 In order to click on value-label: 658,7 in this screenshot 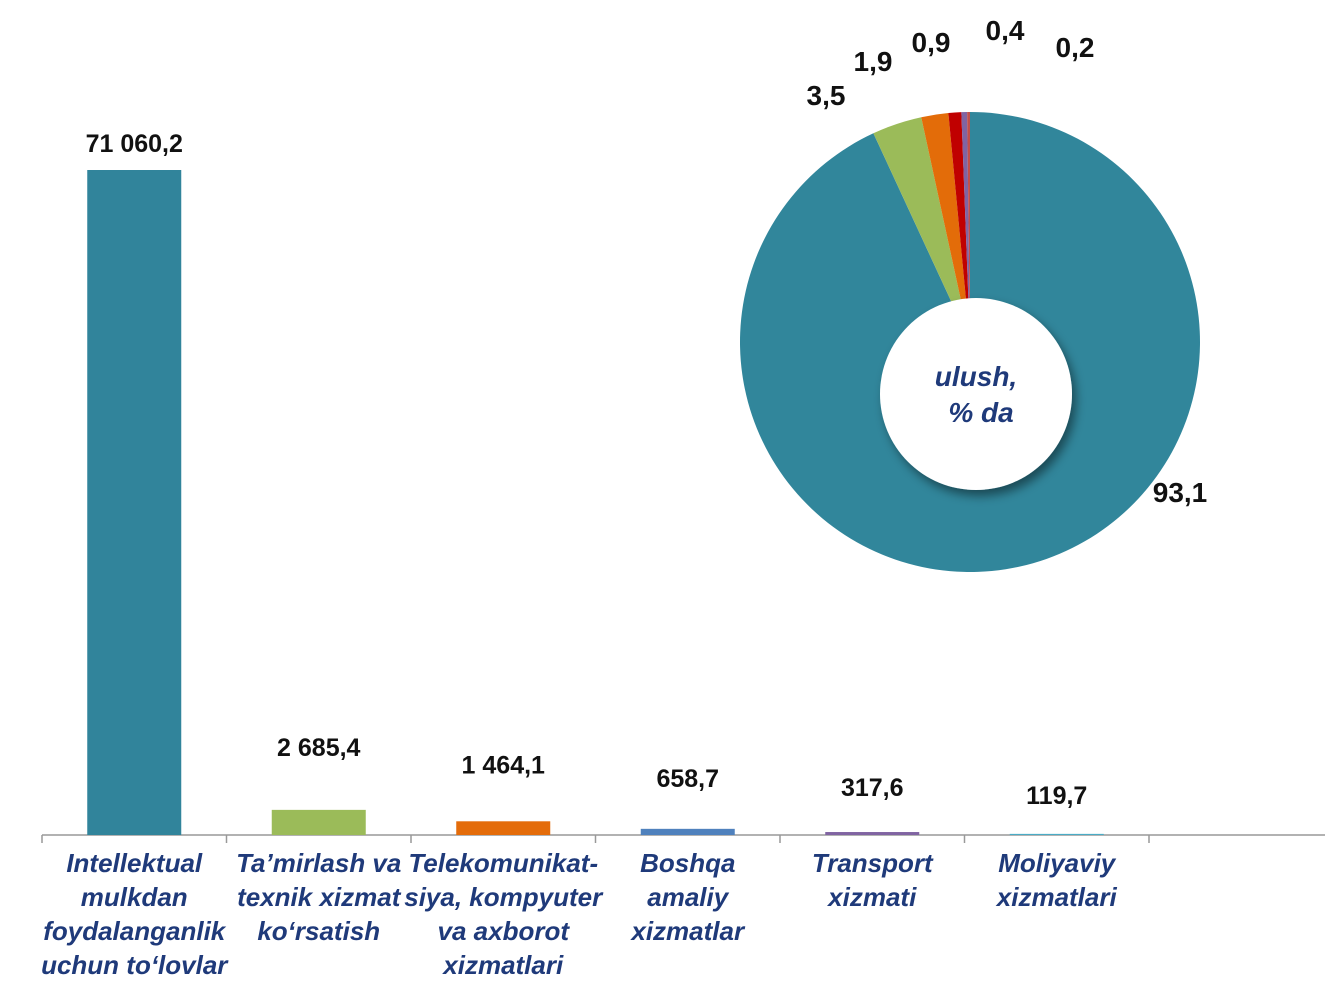, I will do `click(687, 779)`.